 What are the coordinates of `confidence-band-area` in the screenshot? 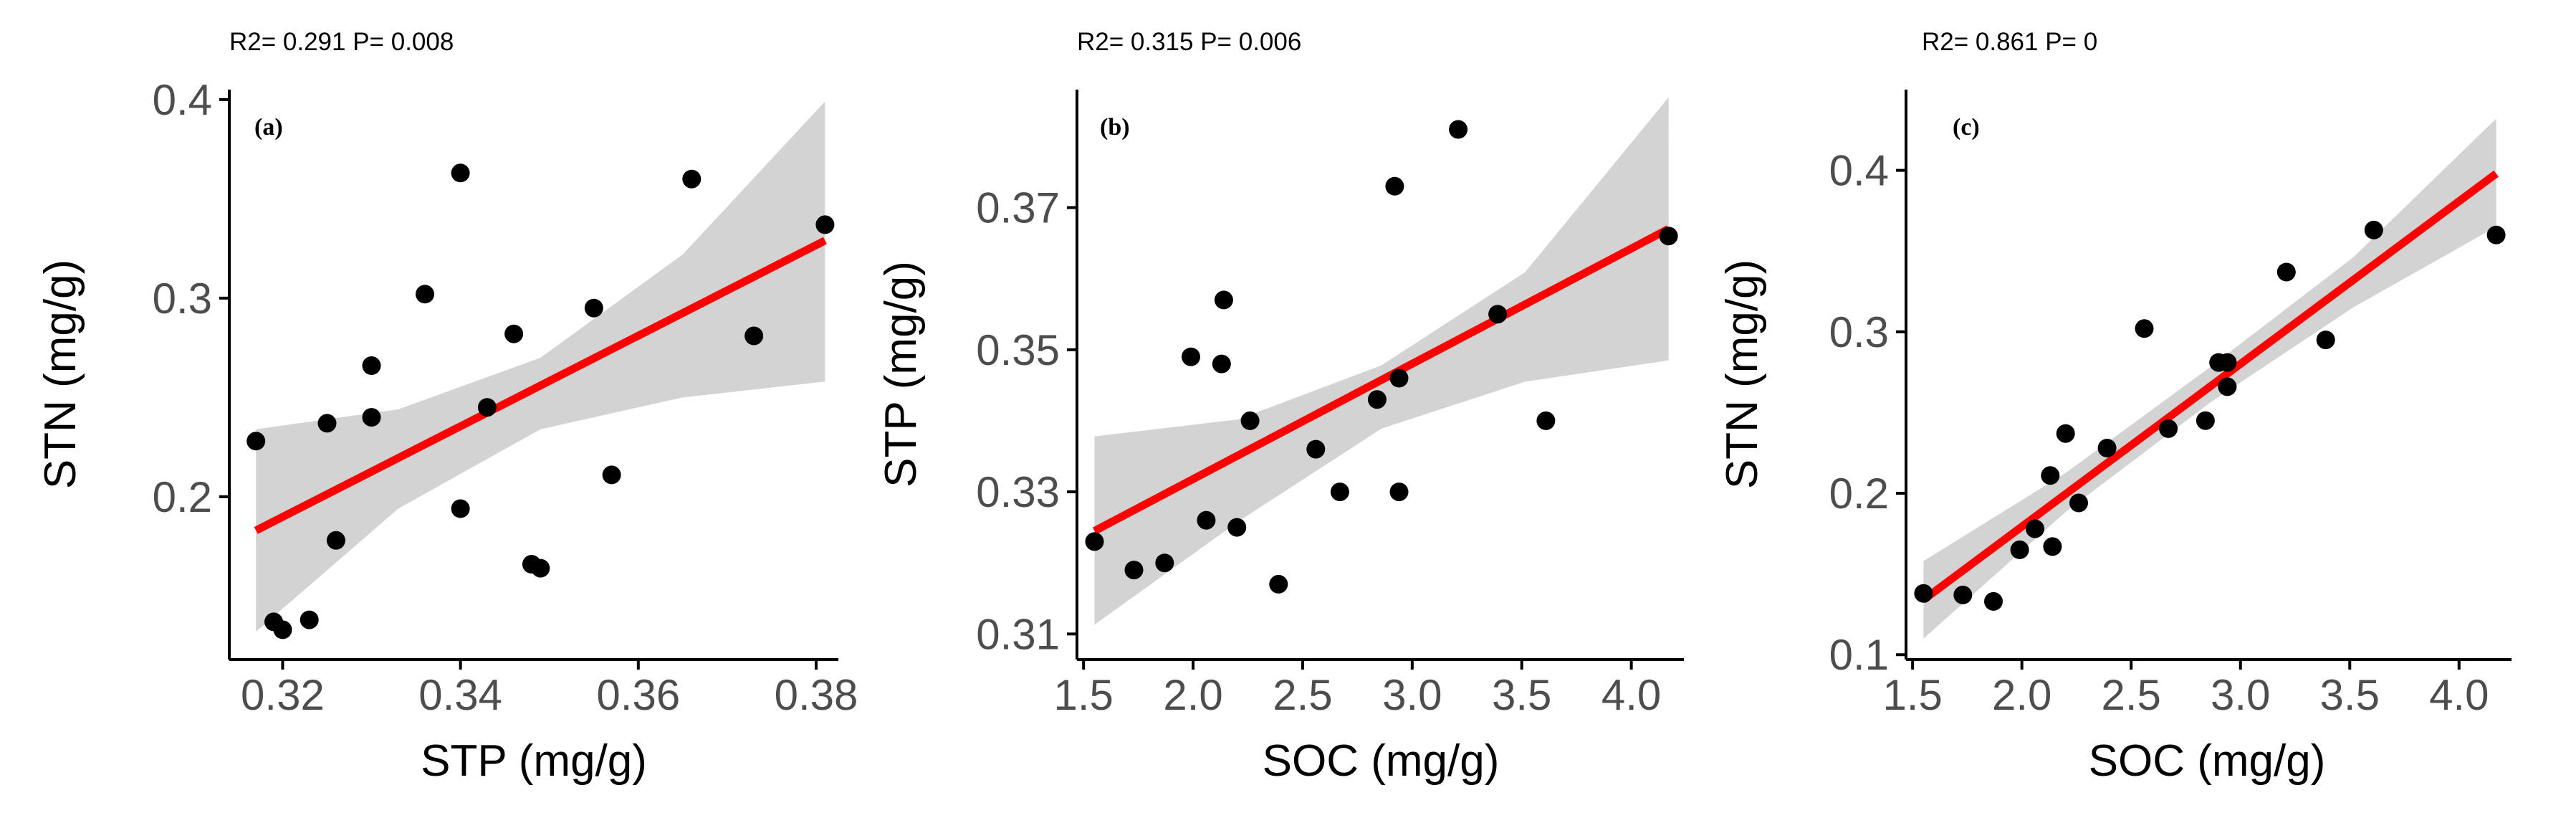 It's located at (540, 367).